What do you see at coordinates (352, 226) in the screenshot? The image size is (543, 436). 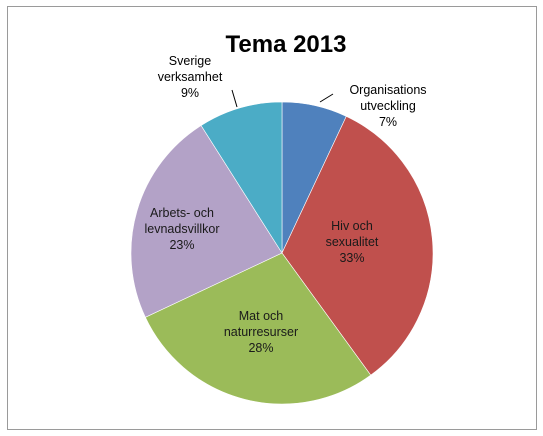 I see `slice-label: Hiv och` at bounding box center [352, 226].